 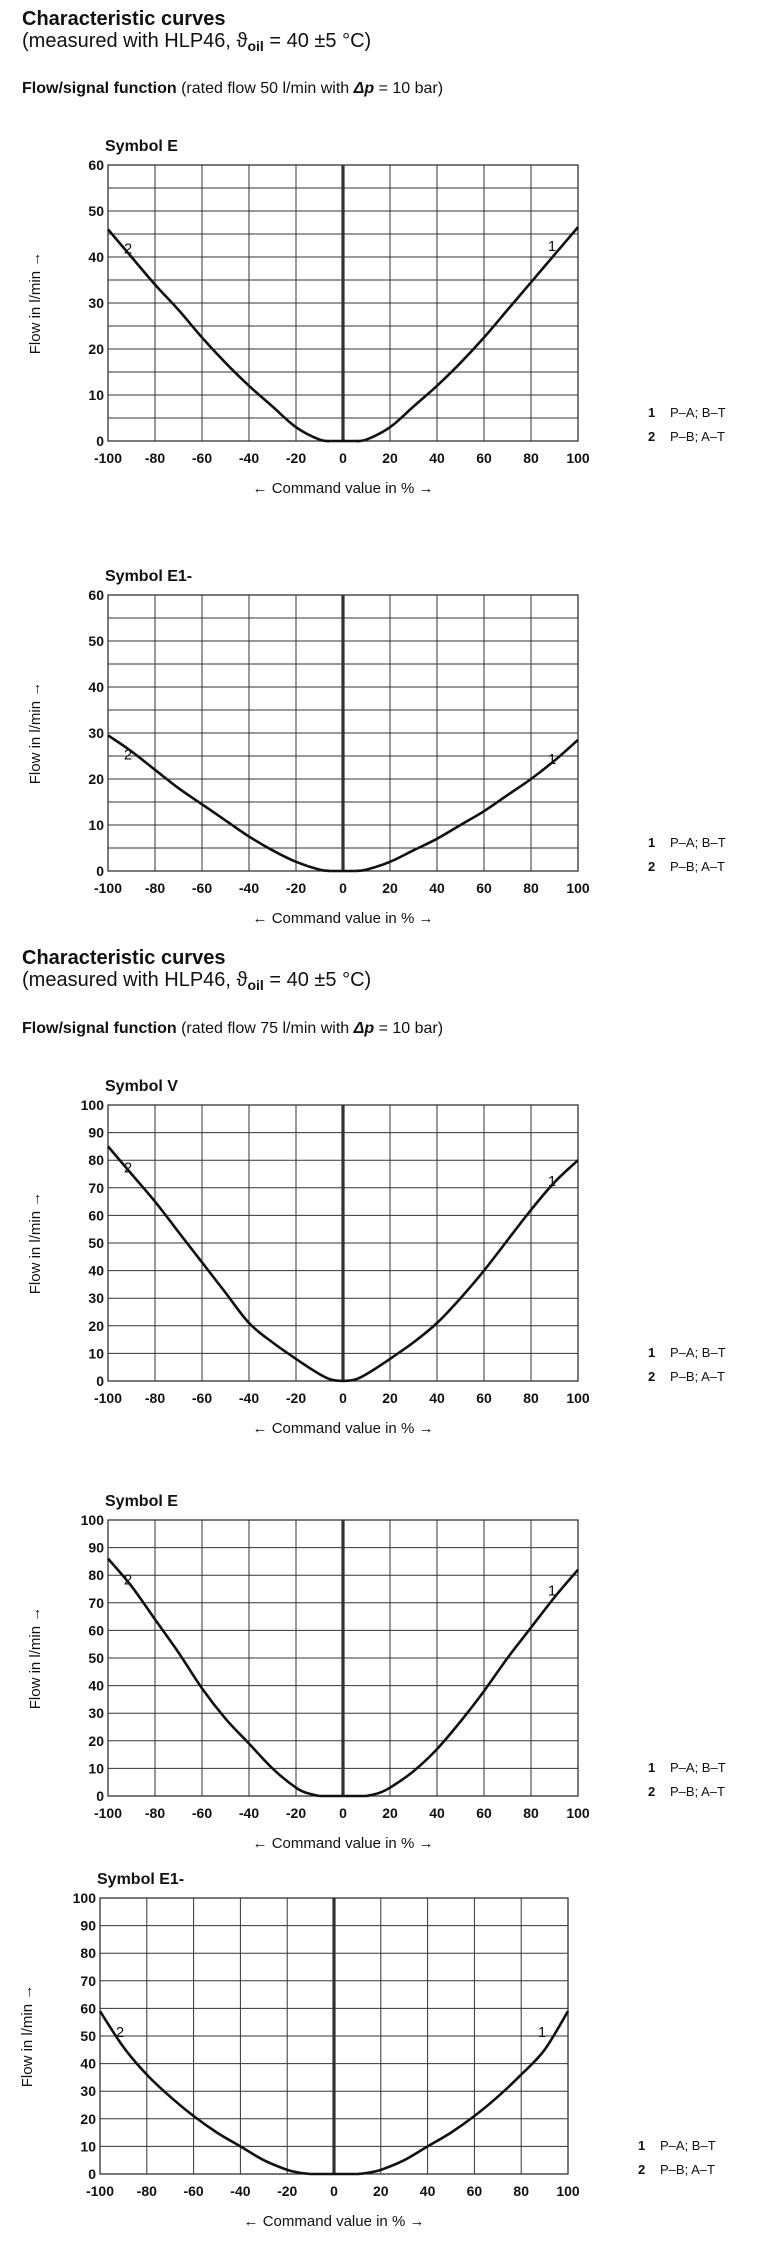 I want to click on y-tick-label: 60, so click(x=96, y=1630).